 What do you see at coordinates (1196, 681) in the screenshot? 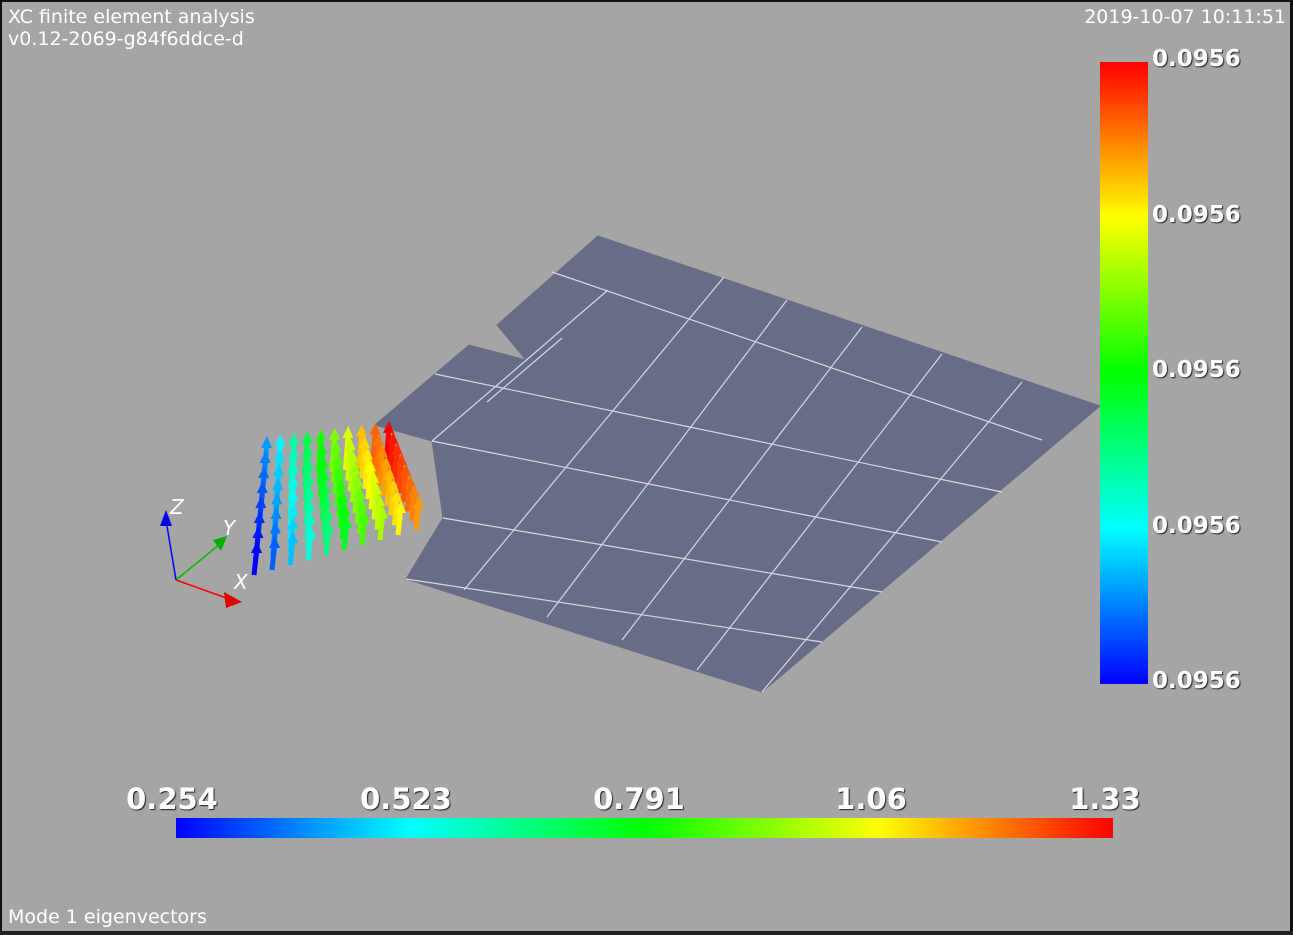
I see `vbar-label-bottom: 0.0956` at bounding box center [1196, 681].